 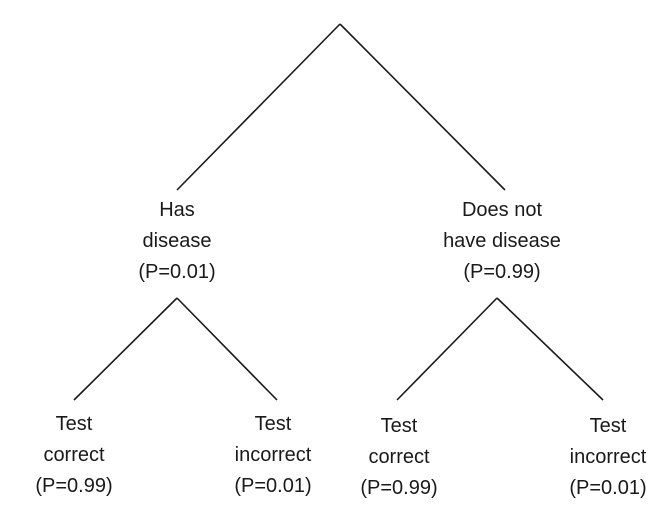 I want to click on node-does-not-have-disease-line-1: Does not, so click(x=502, y=210).